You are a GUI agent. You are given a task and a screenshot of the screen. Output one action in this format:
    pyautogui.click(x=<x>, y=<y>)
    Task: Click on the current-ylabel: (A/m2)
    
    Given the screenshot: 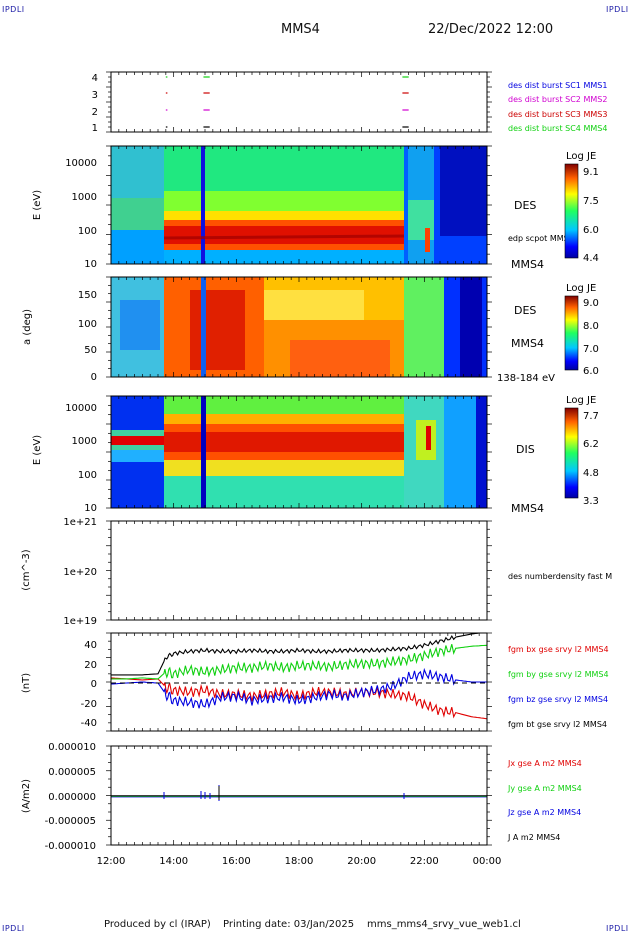 What is the action you would take?
    pyautogui.click(x=26, y=796)
    